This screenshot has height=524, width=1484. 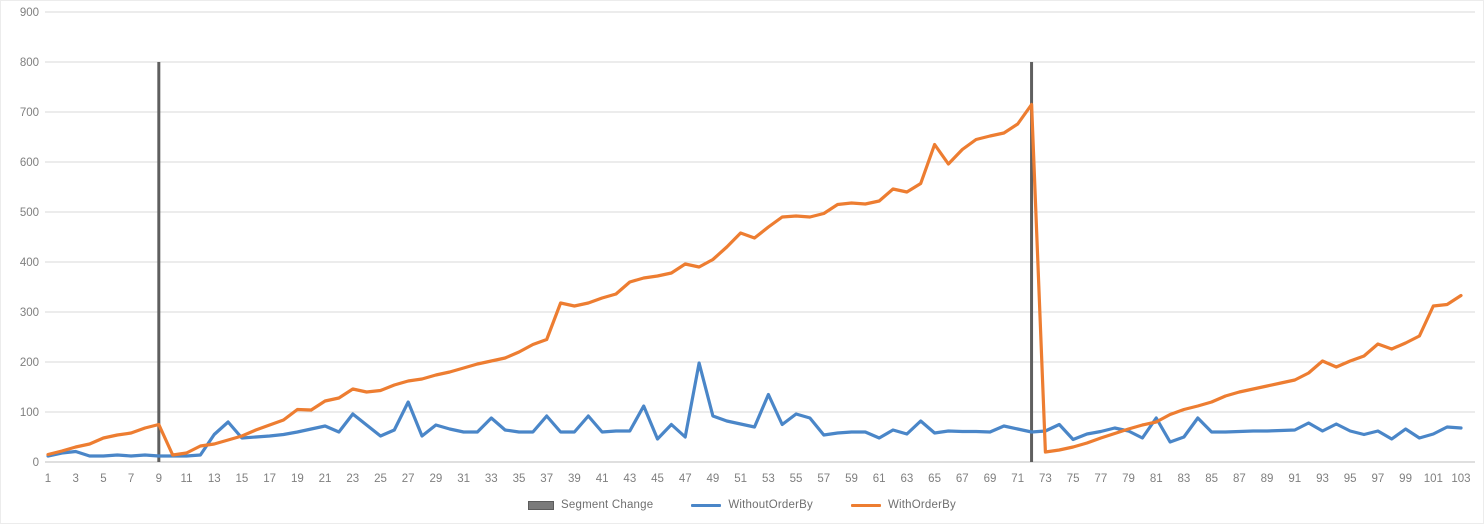 What do you see at coordinates (1294, 479) in the screenshot?
I see `x-tick-label: 91` at bounding box center [1294, 479].